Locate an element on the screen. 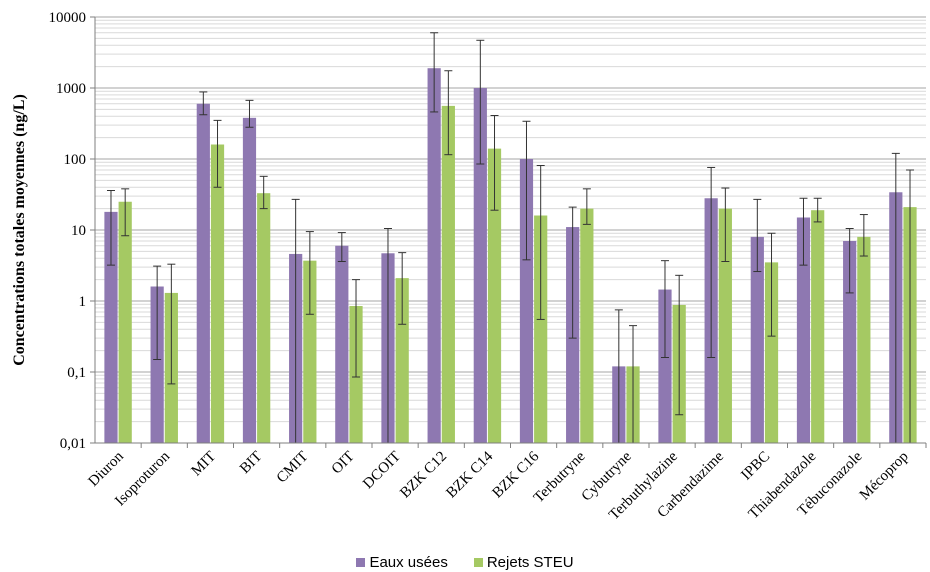 This screenshot has height=572, width=930. y-axis-label: Concentrations totales moyennes (ng/L) is located at coordinates (19, 230).